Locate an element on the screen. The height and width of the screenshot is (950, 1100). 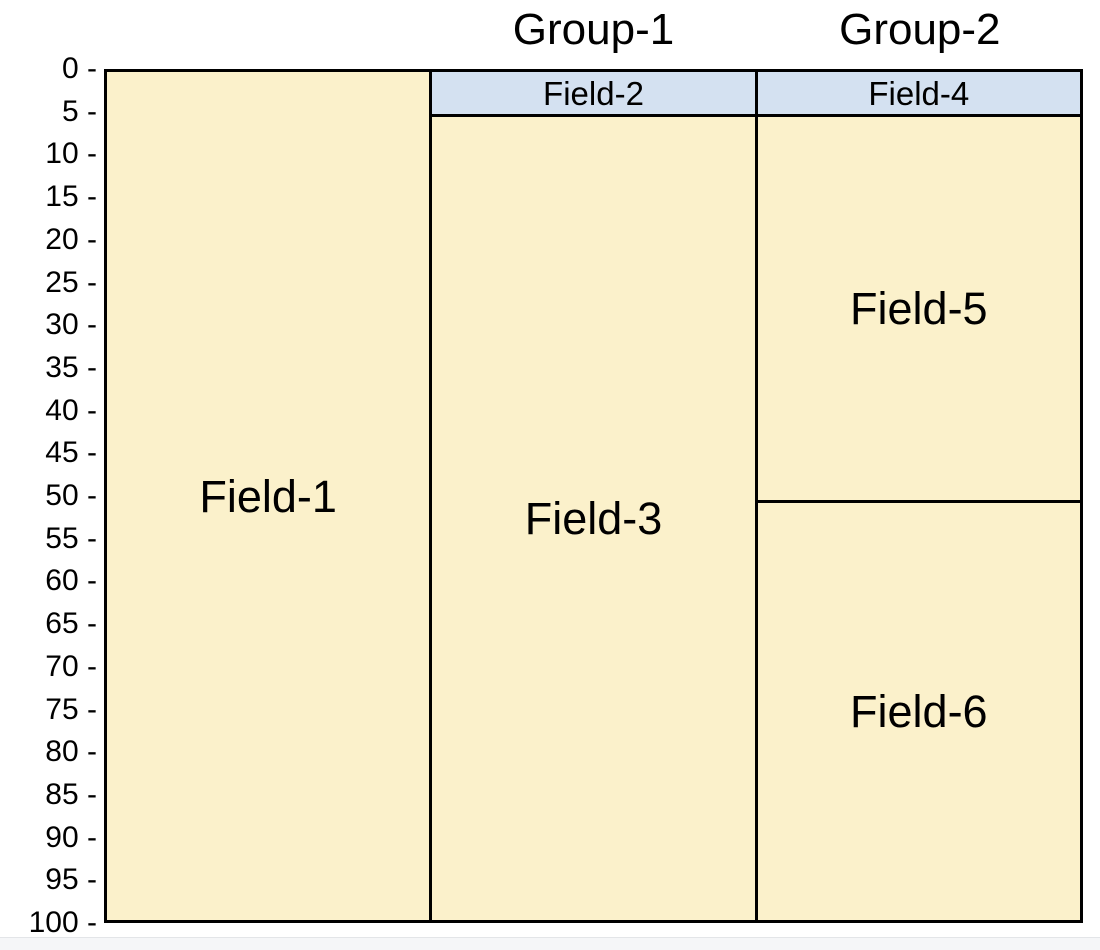
y-tick-label: 10 - is located at coordinates (71, 154).